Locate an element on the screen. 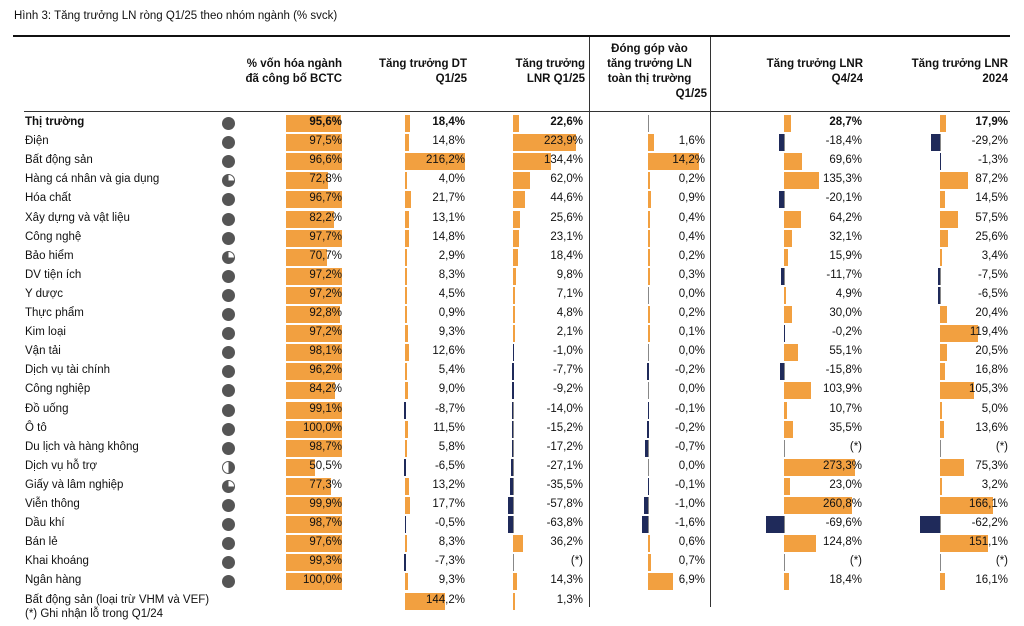 The width and height of the screenshot is (1024, 626). cell-value: 87,2% is located at coordinates (991, 179).